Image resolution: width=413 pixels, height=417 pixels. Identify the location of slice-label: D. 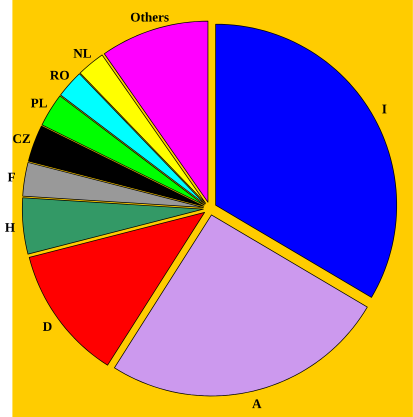
(47, 326).